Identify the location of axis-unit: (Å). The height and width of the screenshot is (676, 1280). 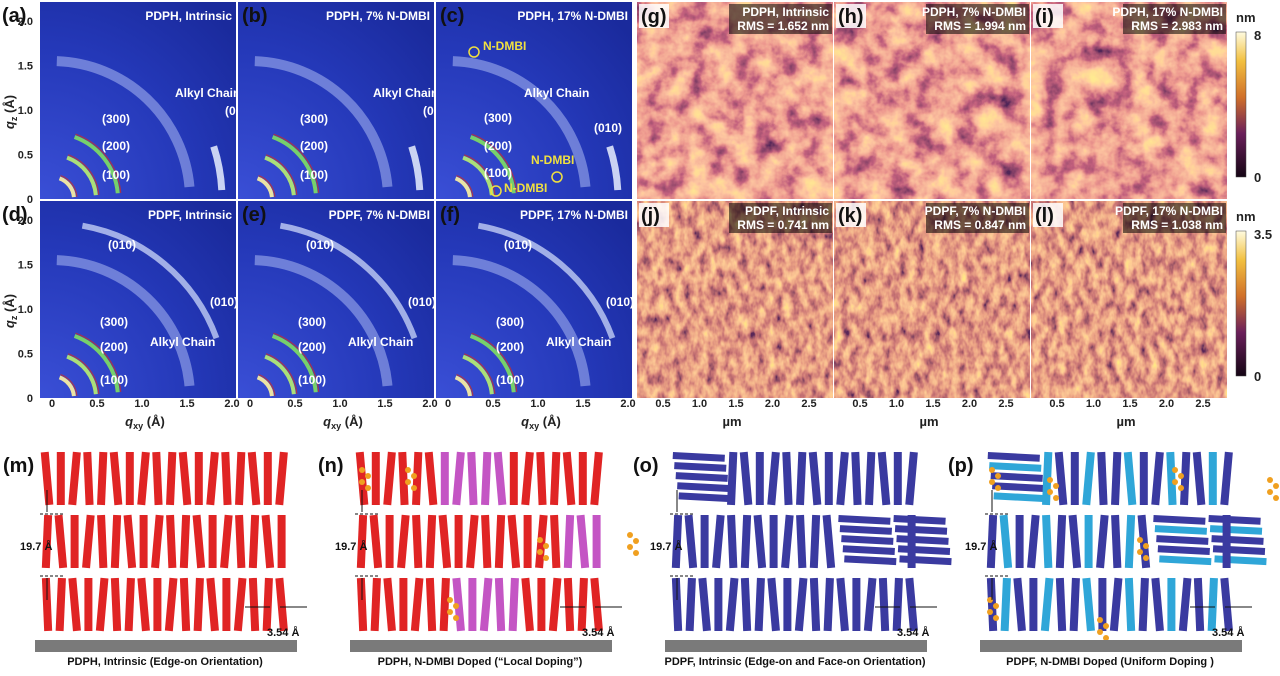
(352, 421).